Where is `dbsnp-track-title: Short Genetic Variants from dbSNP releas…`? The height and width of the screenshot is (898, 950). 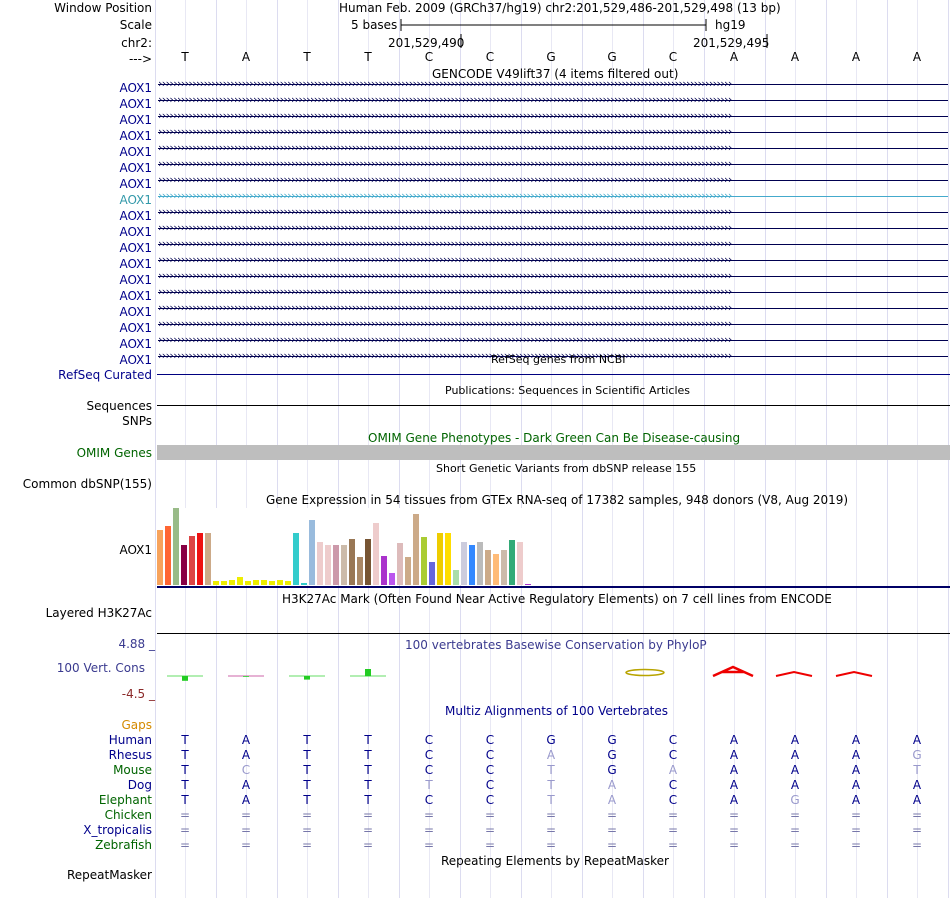 dbsnp-track-title: Short Genetic Variants from dbSNP releas… is located at coordinates (566, 468).